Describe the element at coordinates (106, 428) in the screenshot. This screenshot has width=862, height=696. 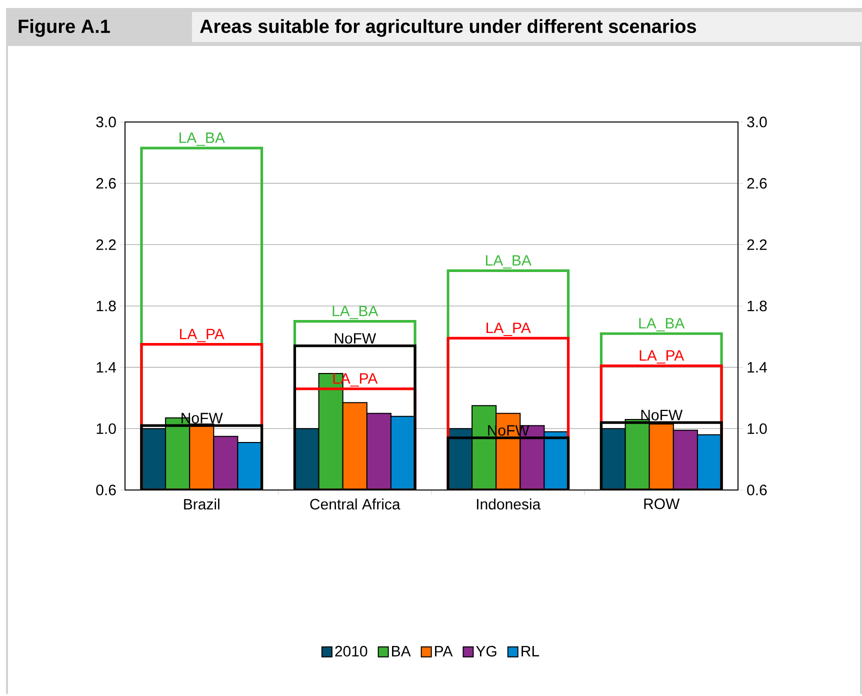
I see `y2-tick-label: 1.0` at that location.